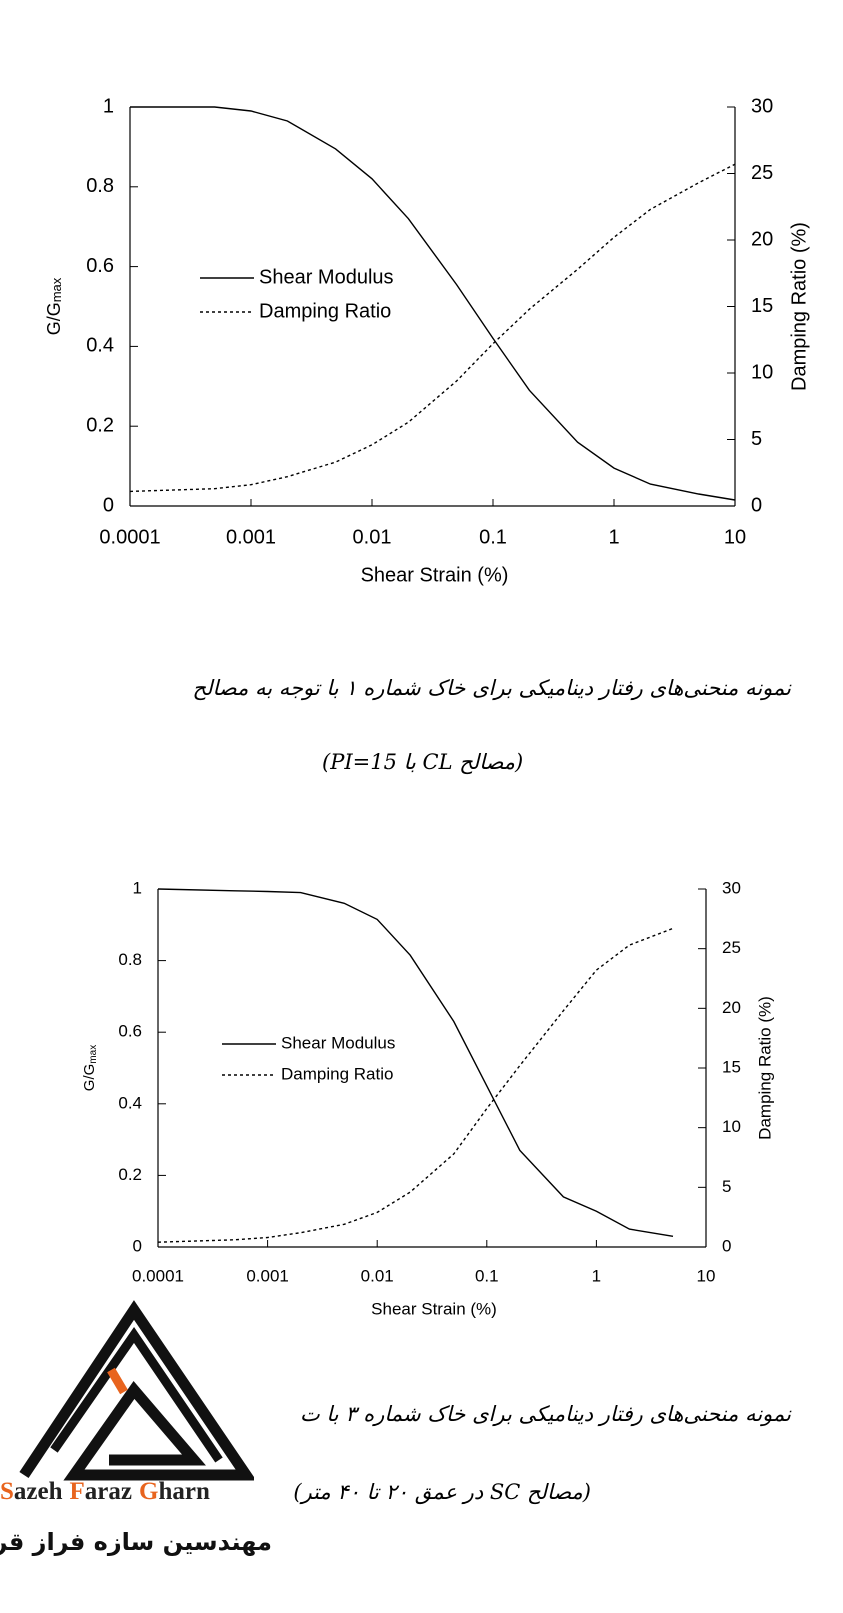 This screenshot has width=843, height=1613. Describe the element at coordinates (100, 1491) in the screenshot. I see `logo-word: Faraz` at that location.